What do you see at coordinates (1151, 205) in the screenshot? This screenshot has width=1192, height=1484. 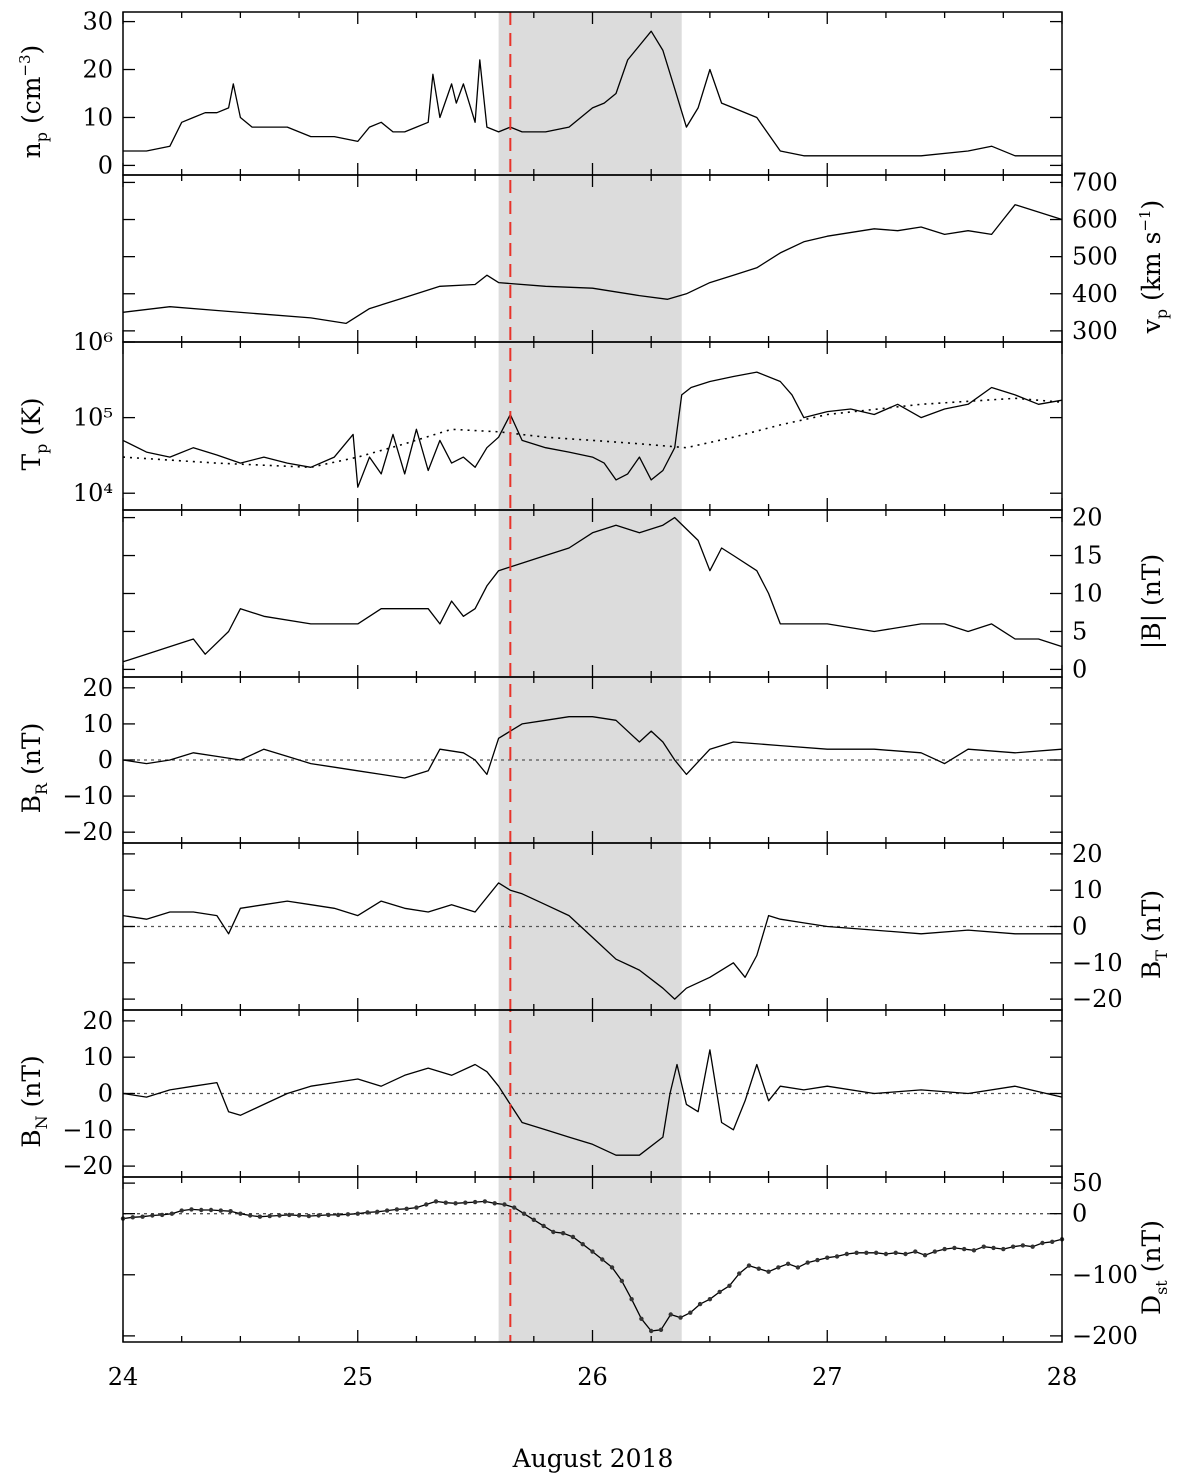 I see `vp-axis-title-end: )` at bounding box center [1151, 205].